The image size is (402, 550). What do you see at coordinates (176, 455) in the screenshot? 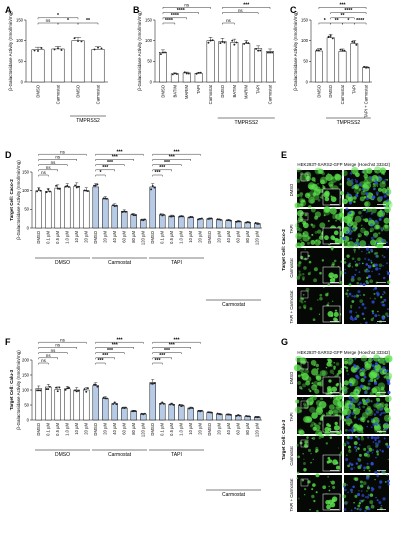
I see `group-label-f-2: TAPI` at bounding box center [176, 455].